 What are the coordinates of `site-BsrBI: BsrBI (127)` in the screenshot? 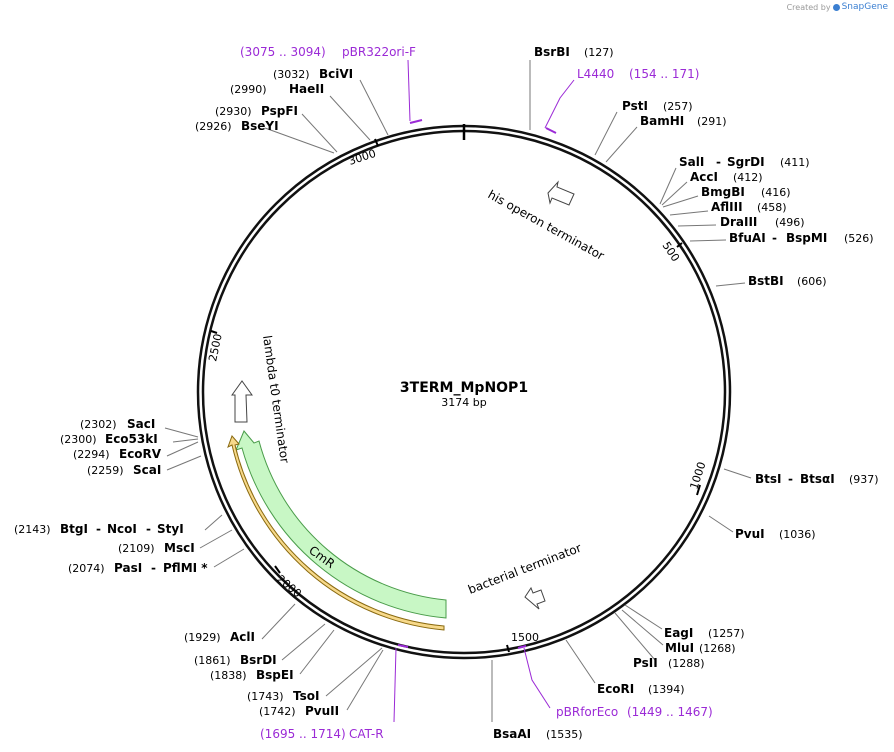 It's located at (574, 52).